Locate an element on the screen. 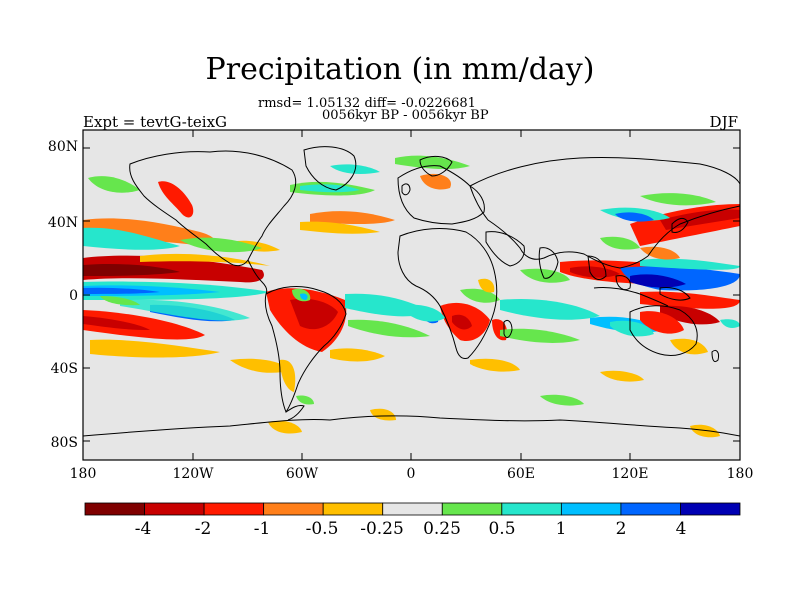 The image size is (800, 600). anomaly-natl-orange is located at coordinates (352, 217).